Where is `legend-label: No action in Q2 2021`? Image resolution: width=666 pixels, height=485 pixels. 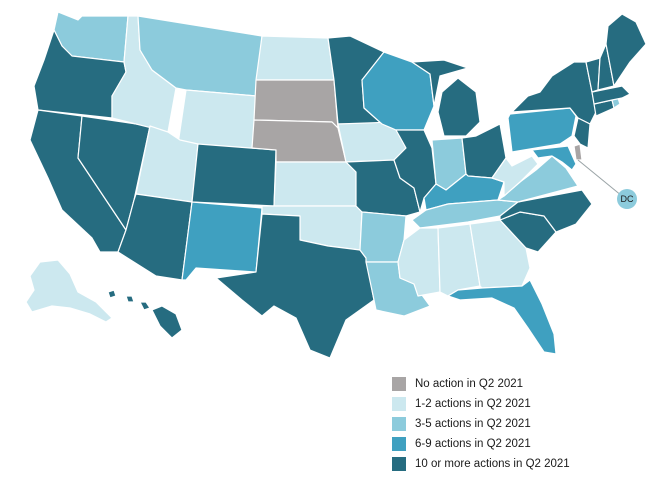
legend-label: No action in Q2 2021 is located at coordinates (469, 384).